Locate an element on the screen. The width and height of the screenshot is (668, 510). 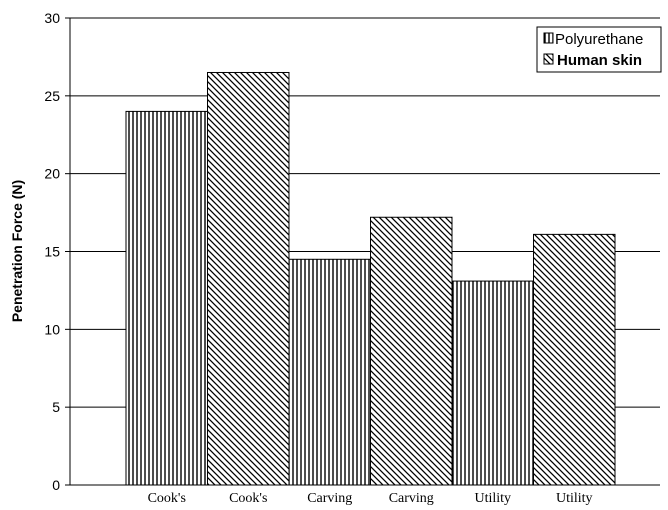
bar-cooks-polyurethane is located at coordinates (166, 298).